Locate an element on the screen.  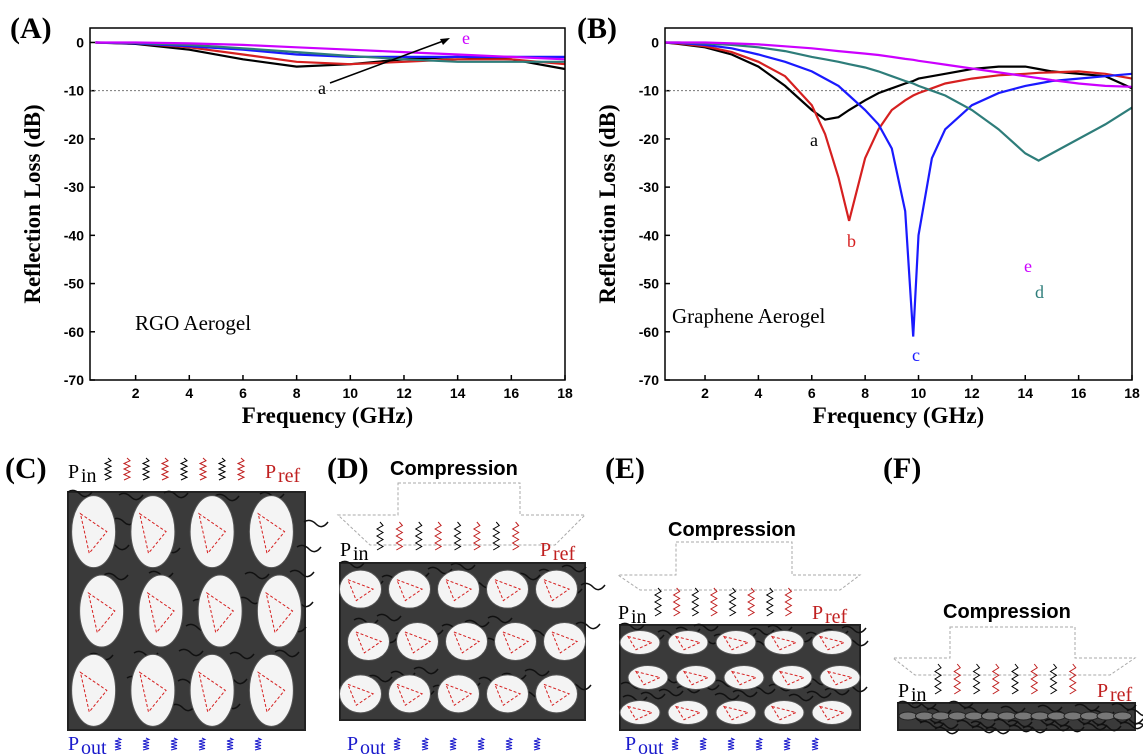
y-tick-label: 0 is located at coordinates (655, 42).